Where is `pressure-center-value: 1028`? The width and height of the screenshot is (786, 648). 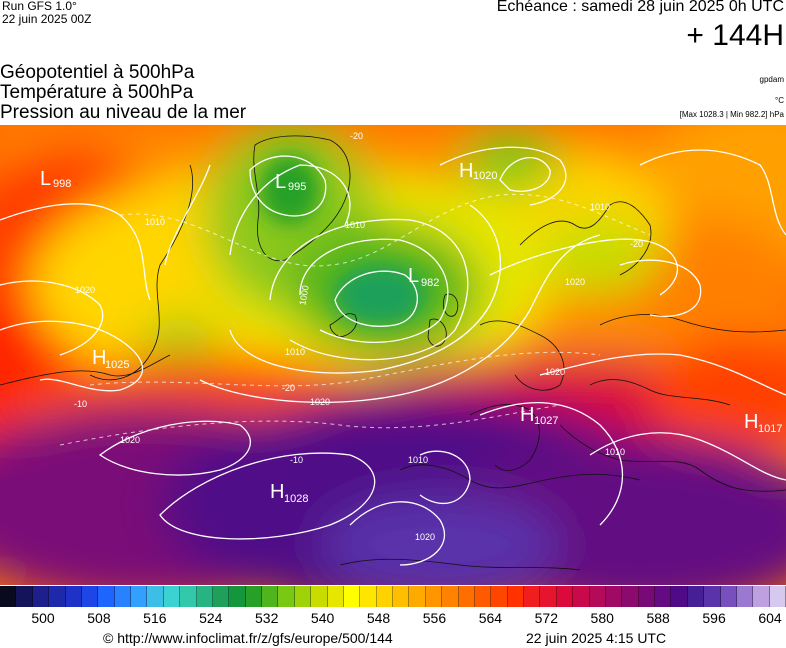
pressure-center-value: 1028 is located at coordinates (296, 499).